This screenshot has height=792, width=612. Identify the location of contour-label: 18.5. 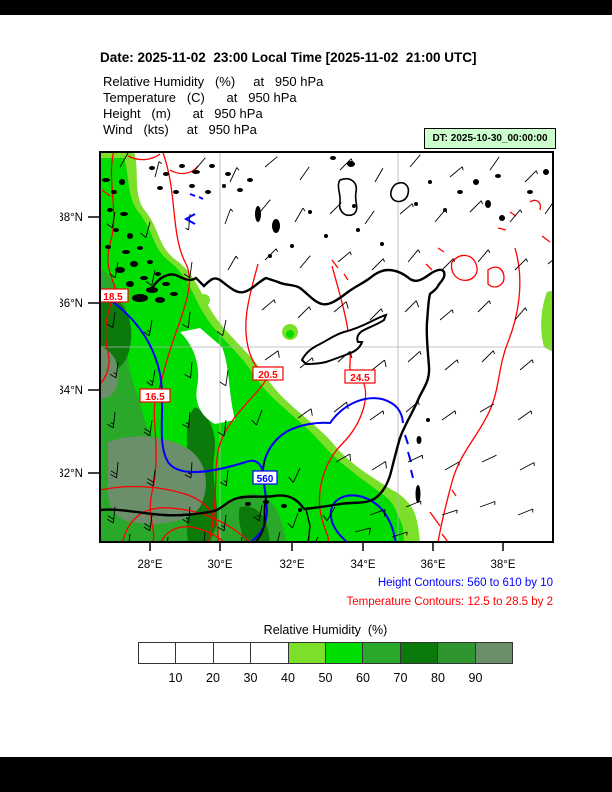
(113, 297).